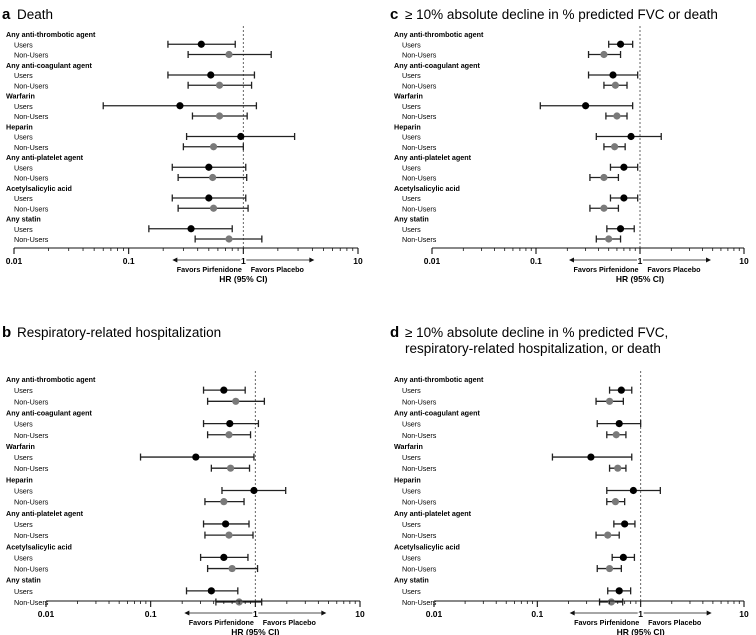 Image resolution: width=756 pixels, height=635 pixels. Describe the element at coordinates (51, 34) in the screenshot. I see `group-label: Any anti-thrombotic agent` at that location.